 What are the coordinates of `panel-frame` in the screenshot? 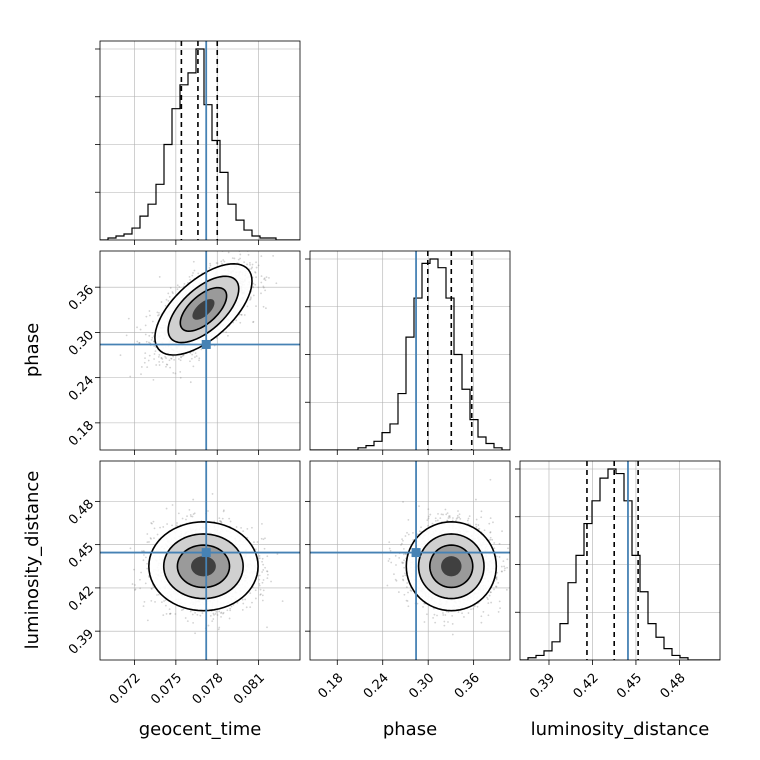 It's located at (200, 350).